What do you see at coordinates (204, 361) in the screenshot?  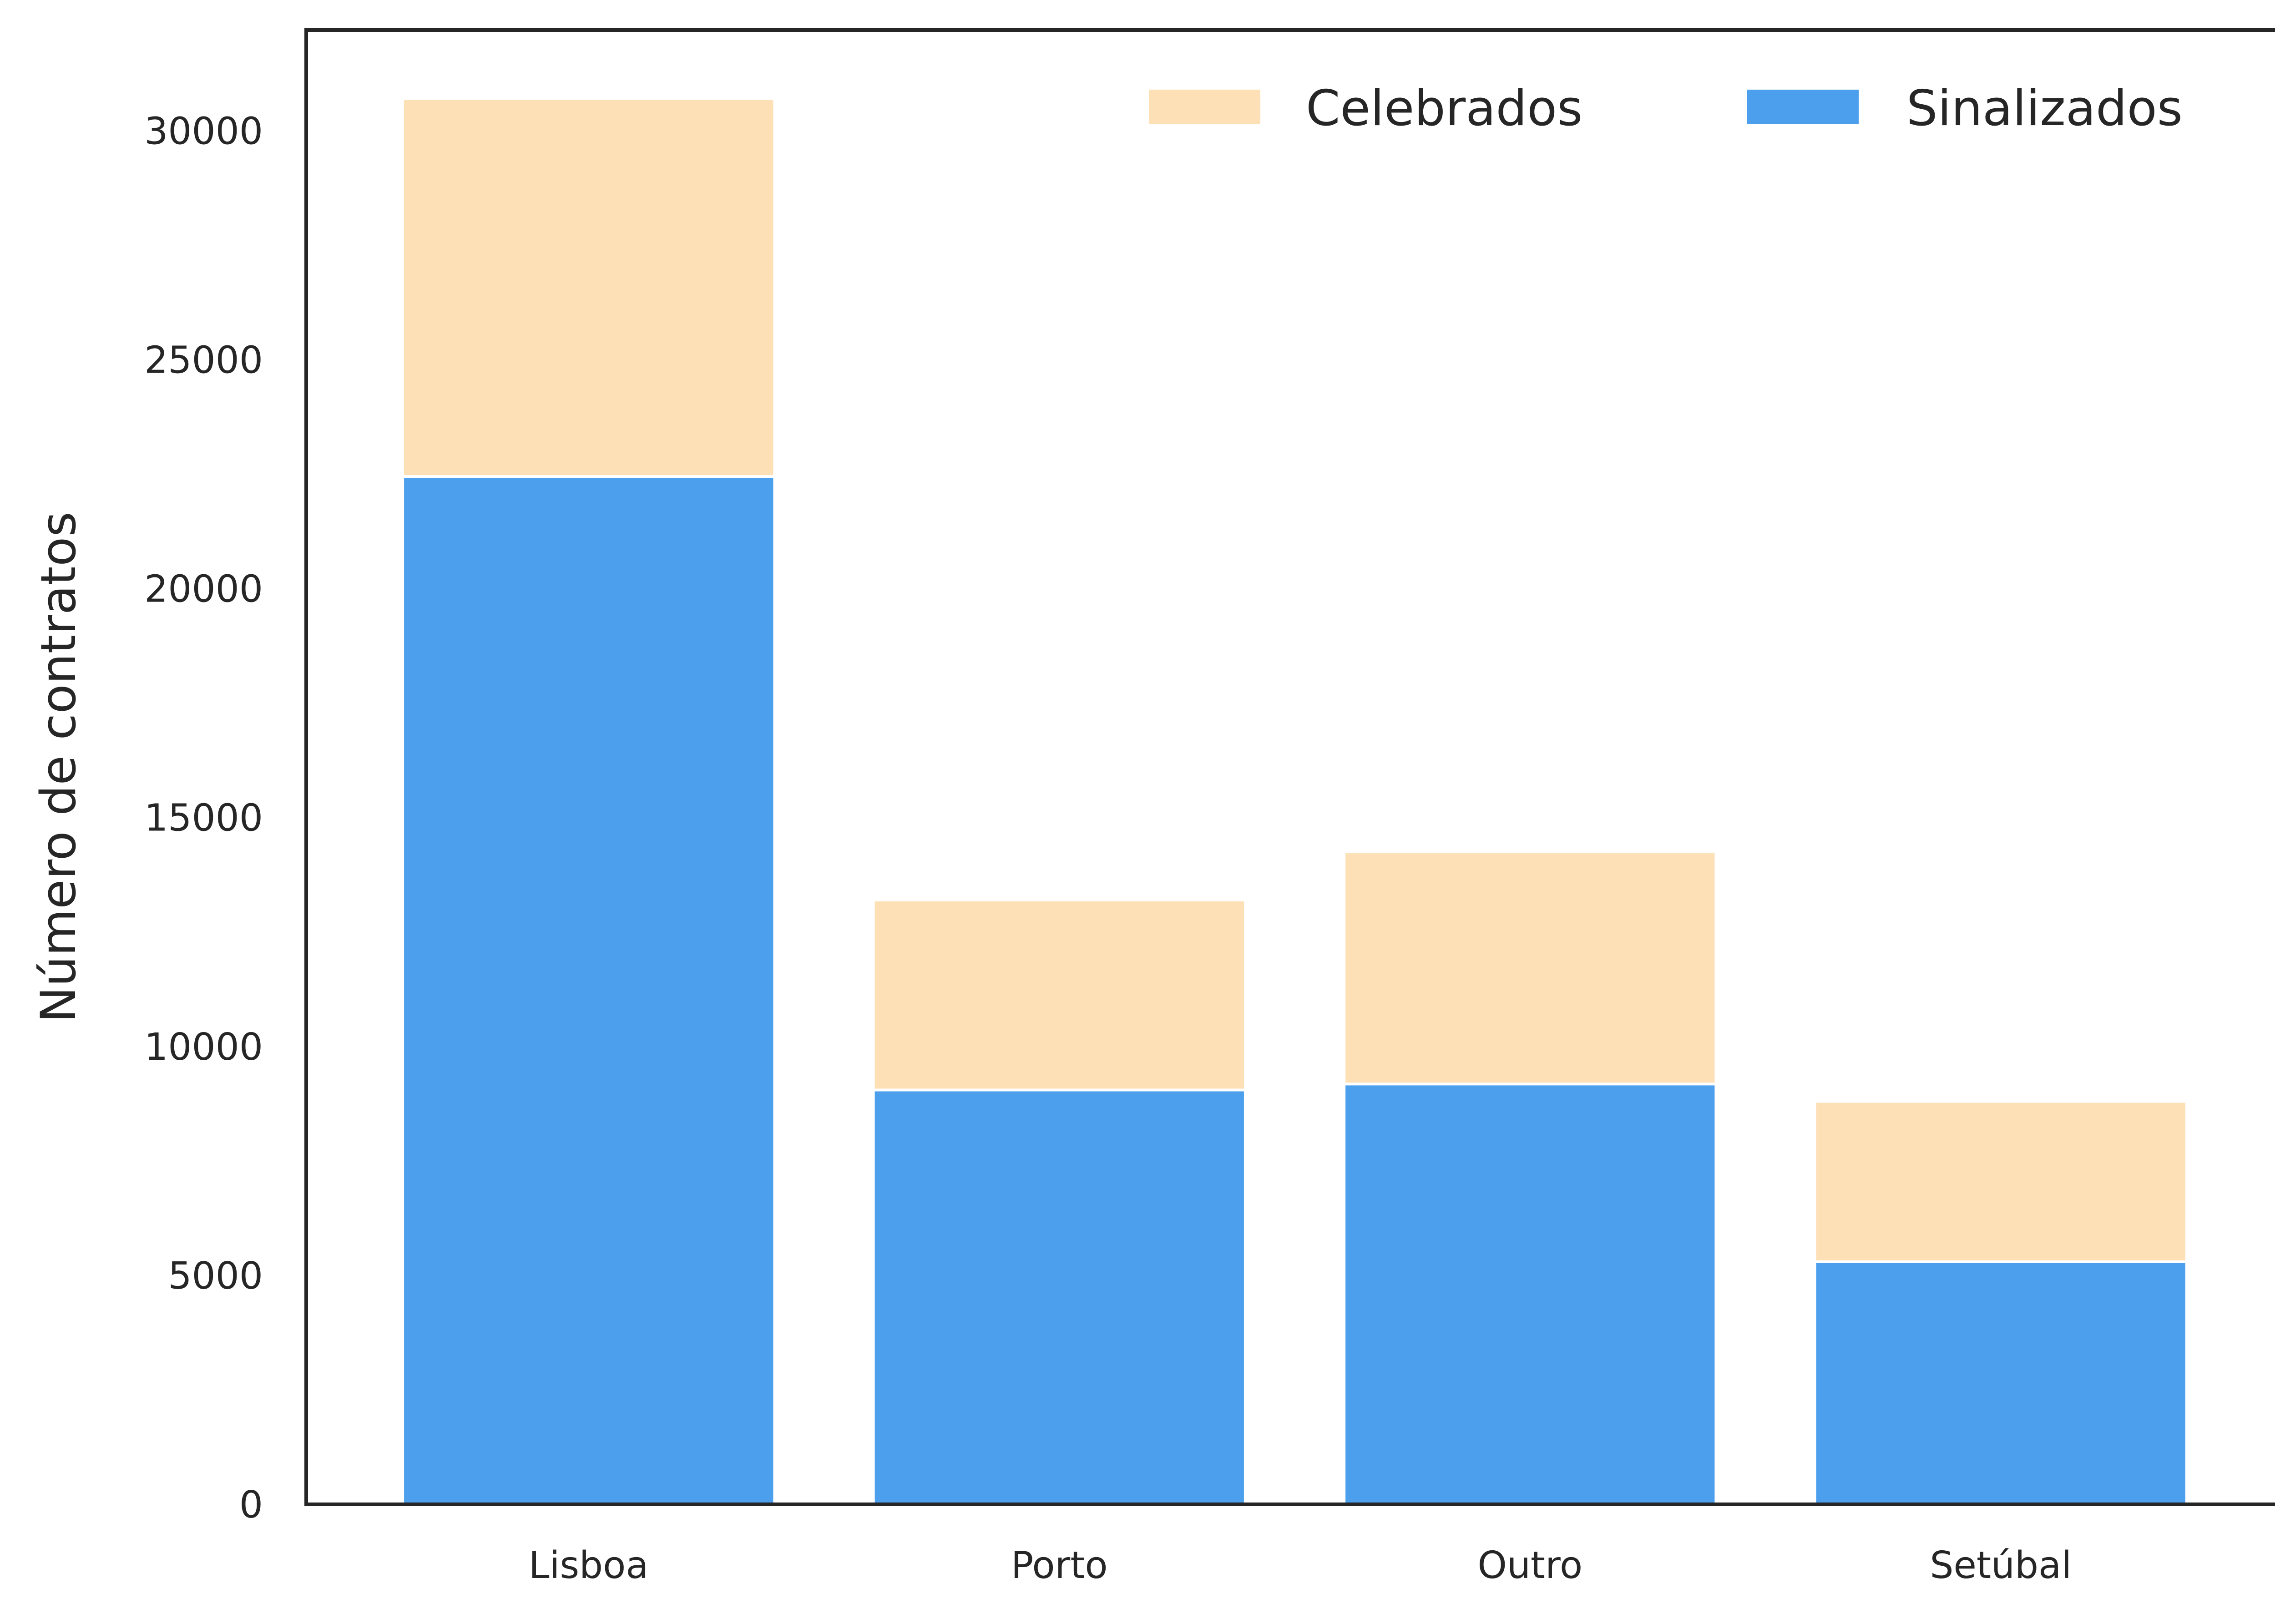 I see `y-tick-label: 25000` at bounding box center [204, 361].